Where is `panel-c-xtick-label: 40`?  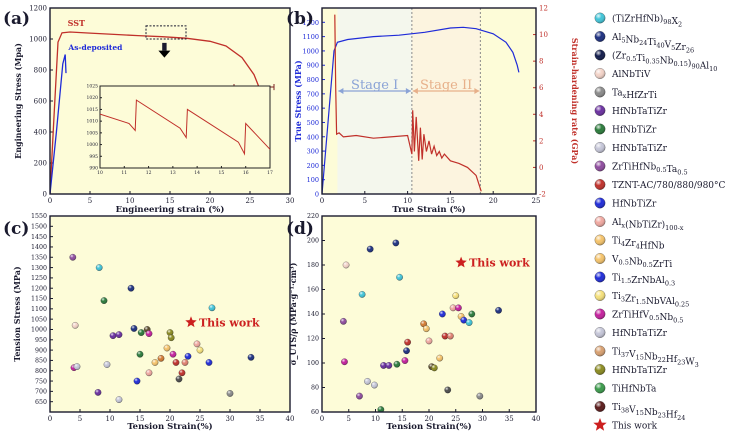 panel-c-xtick-label: 40 is located at coordinates (290, 419).